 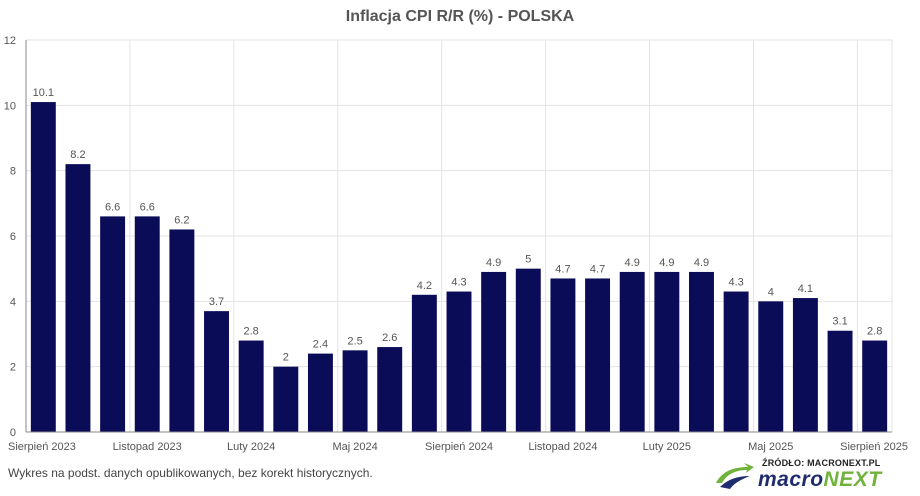 What do you see at coordinates (791, 479) in the screenshot?
I see `logo-word-macro: macro` at bounding box center [791, 479].